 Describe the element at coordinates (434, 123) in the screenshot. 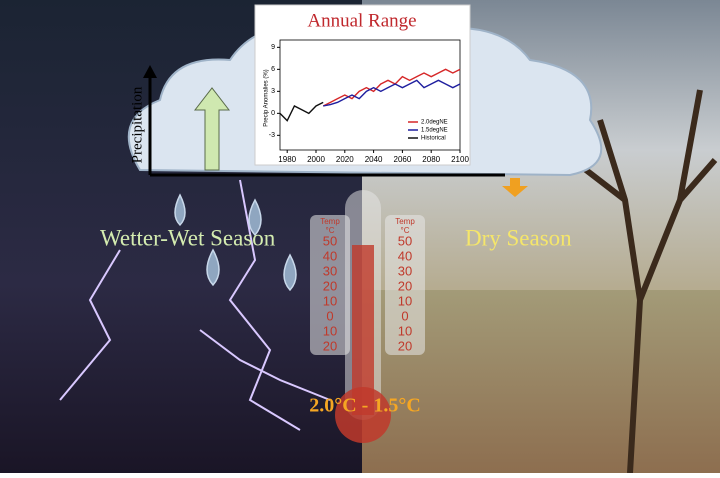

I see `legend-label: 2.0degNE` at that location.